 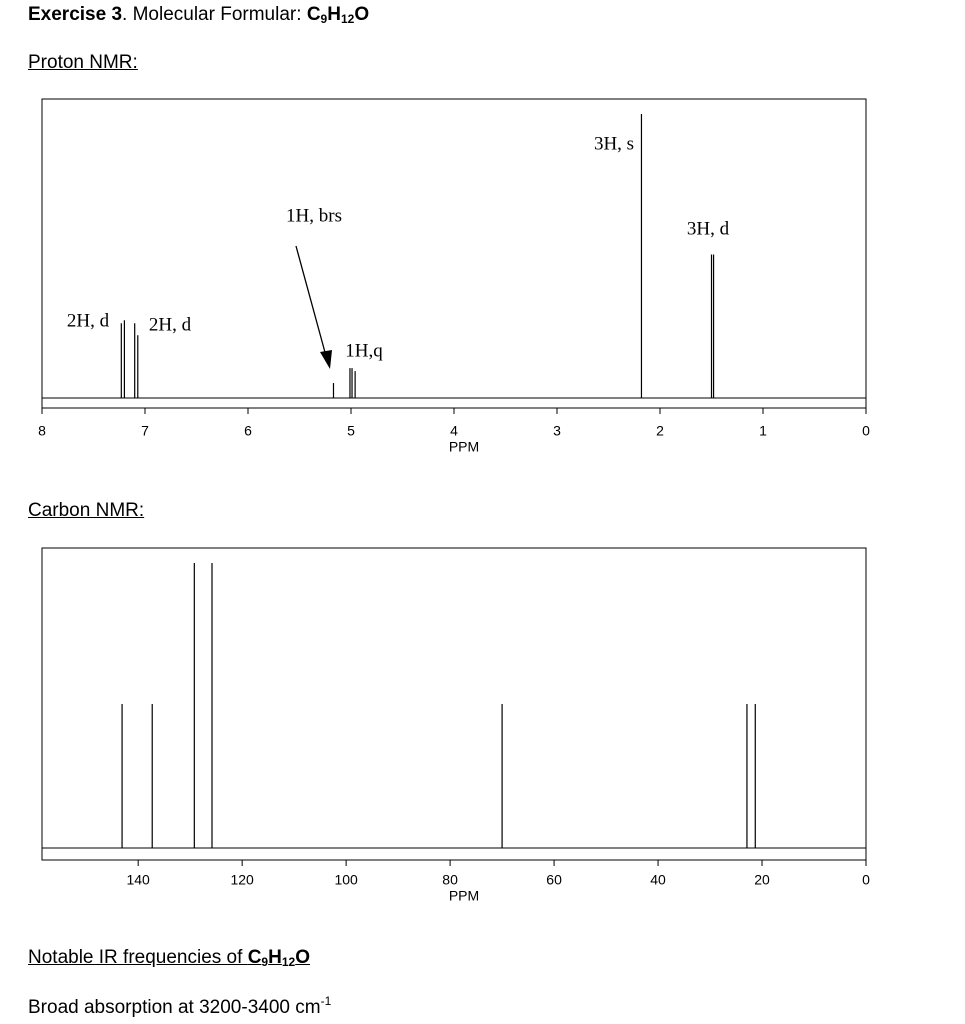 What do you see at coordinates (248, 431) in the screenshot?
I see `x-tick-label: 6` at bounding box center [248, 431].